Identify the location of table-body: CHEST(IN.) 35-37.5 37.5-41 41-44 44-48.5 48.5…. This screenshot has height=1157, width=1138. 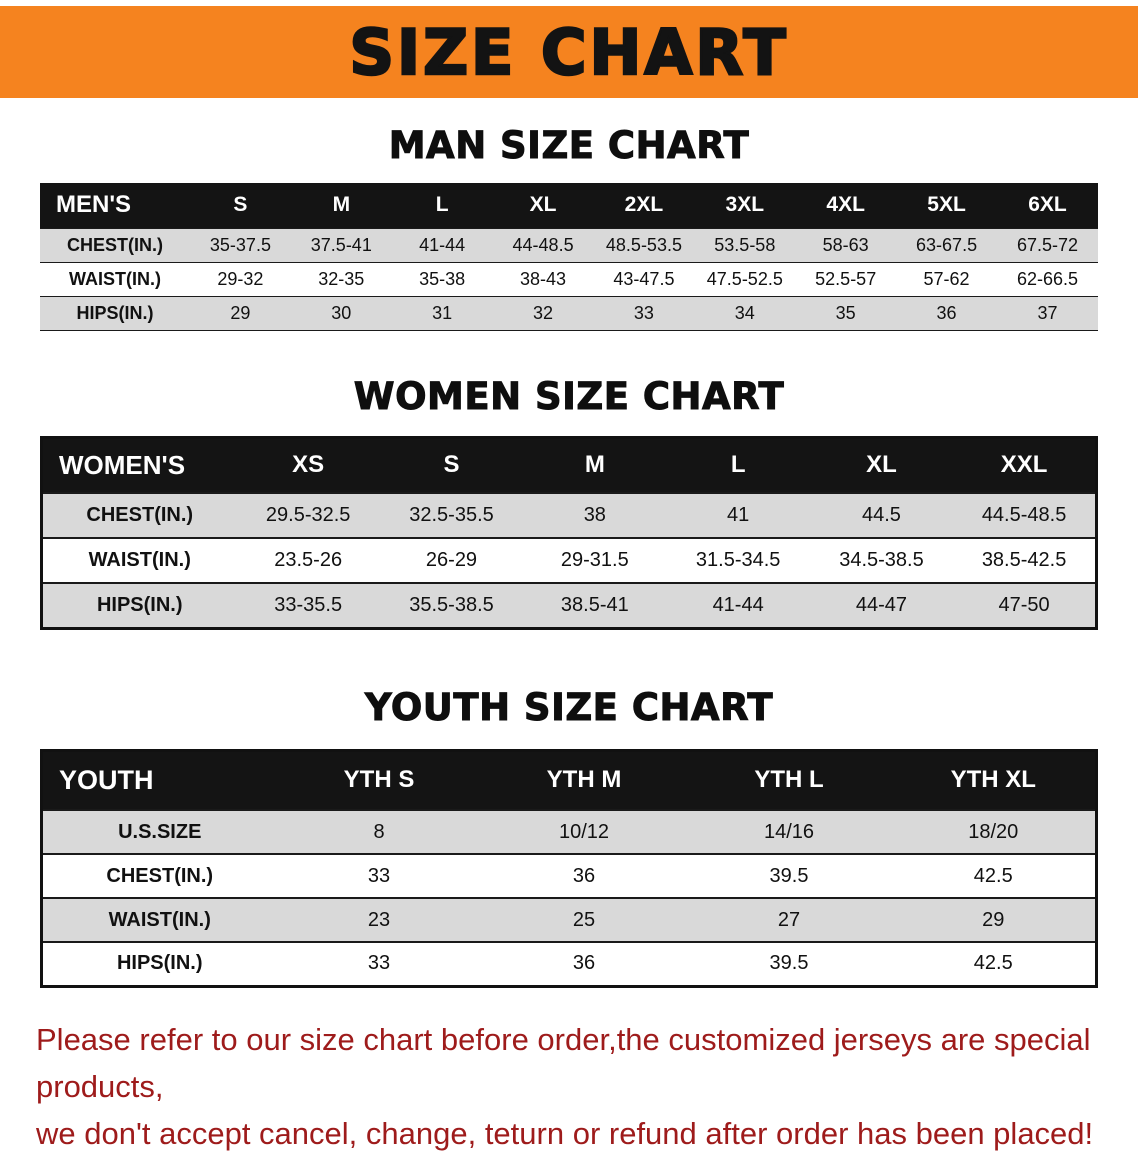
(569, 279).